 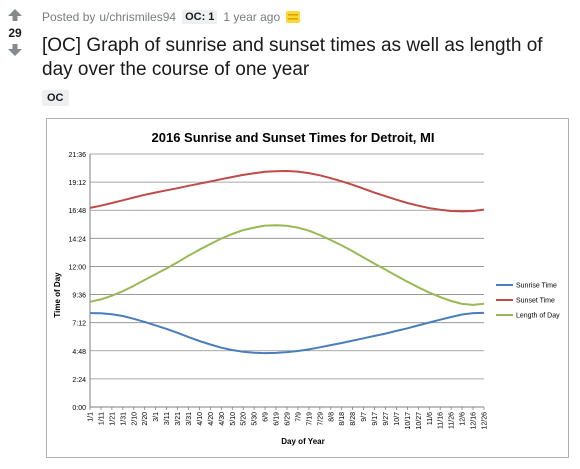 I want to click on x-tick-label: 8/28, so click(x=353, y=419).